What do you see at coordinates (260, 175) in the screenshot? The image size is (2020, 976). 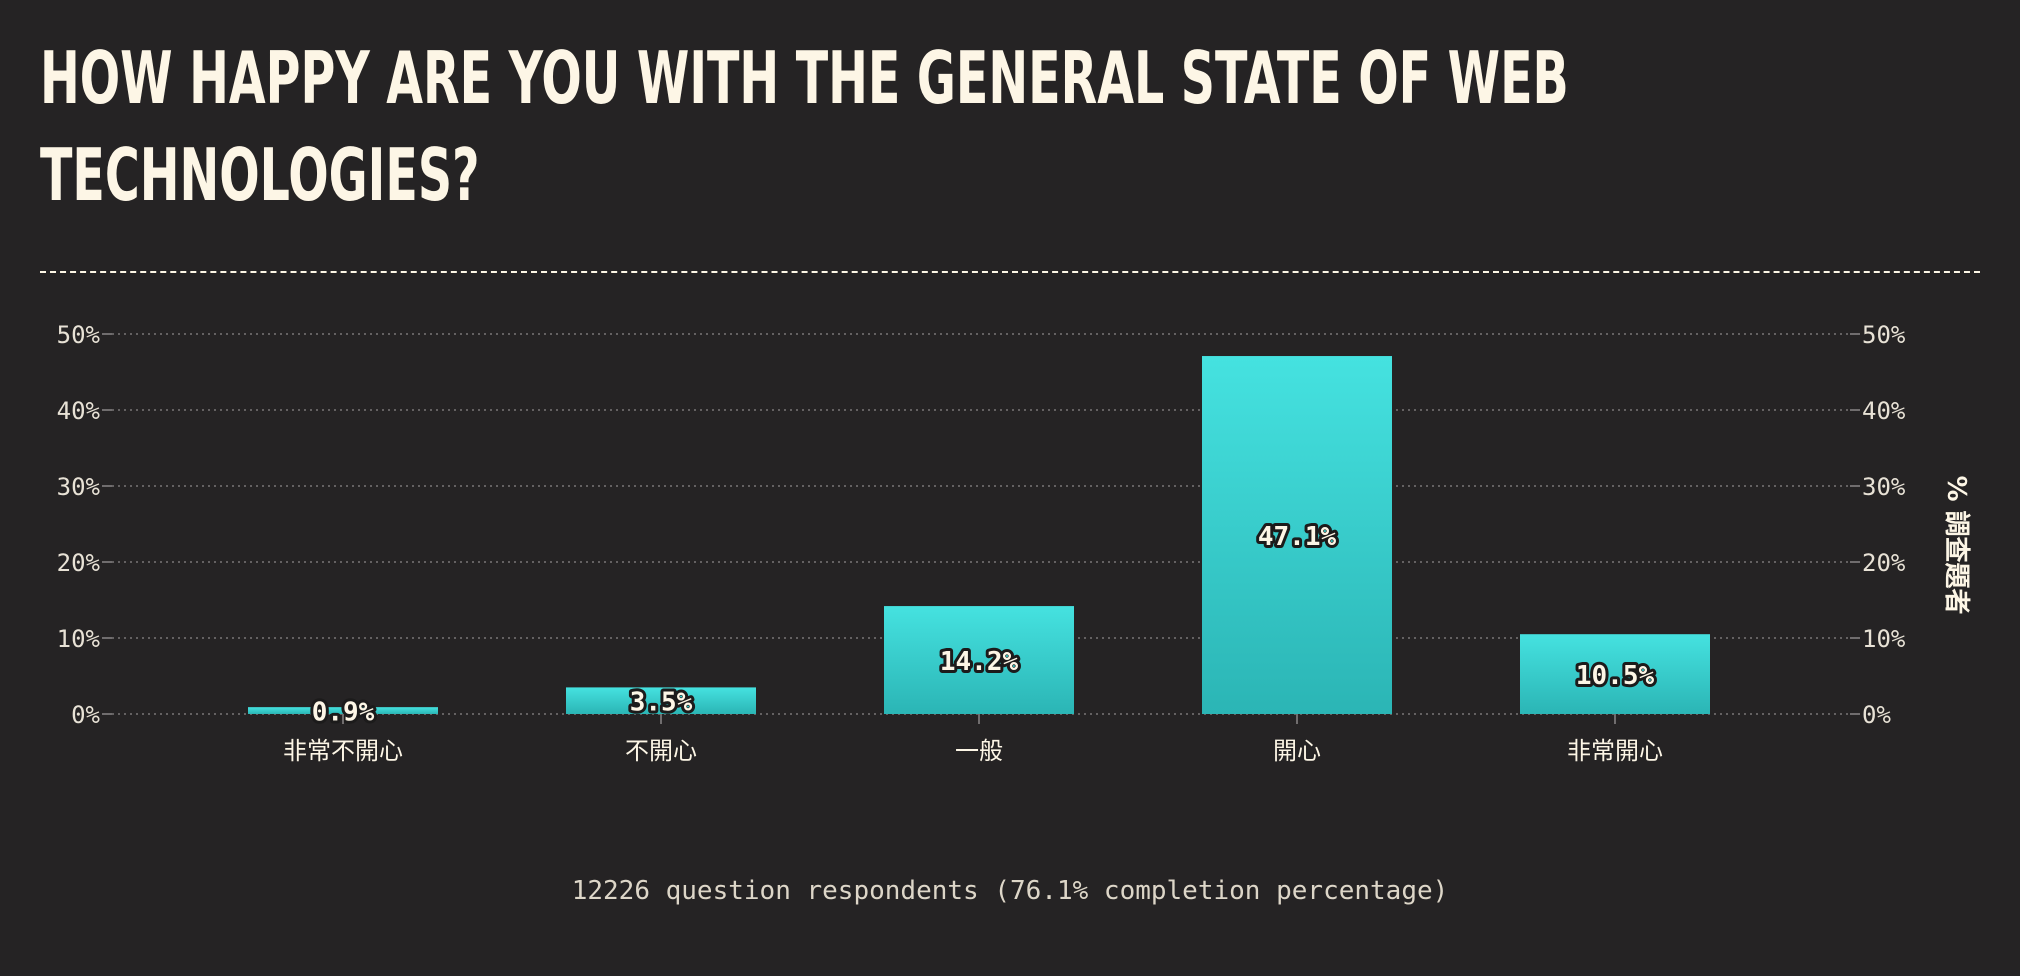 I see `chart-title-line-2: TECHNOLOGIES?` at bounding box center [260, 175].